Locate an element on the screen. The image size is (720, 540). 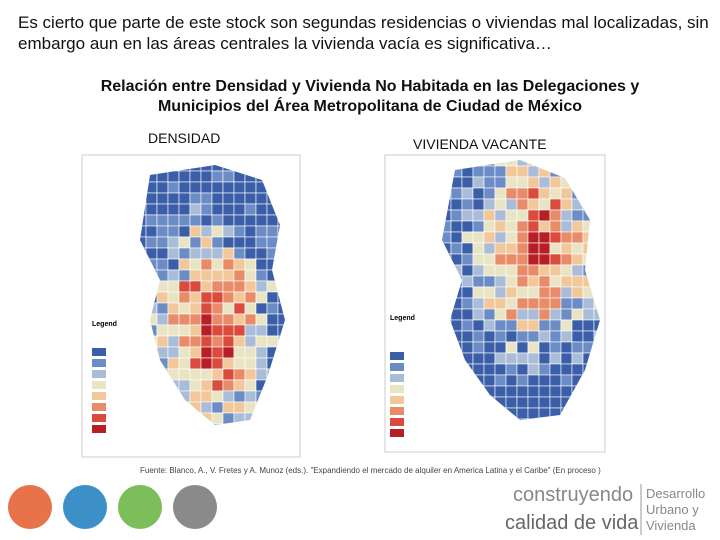
logo-text: Urbano y is located at coordinates (672, 509).